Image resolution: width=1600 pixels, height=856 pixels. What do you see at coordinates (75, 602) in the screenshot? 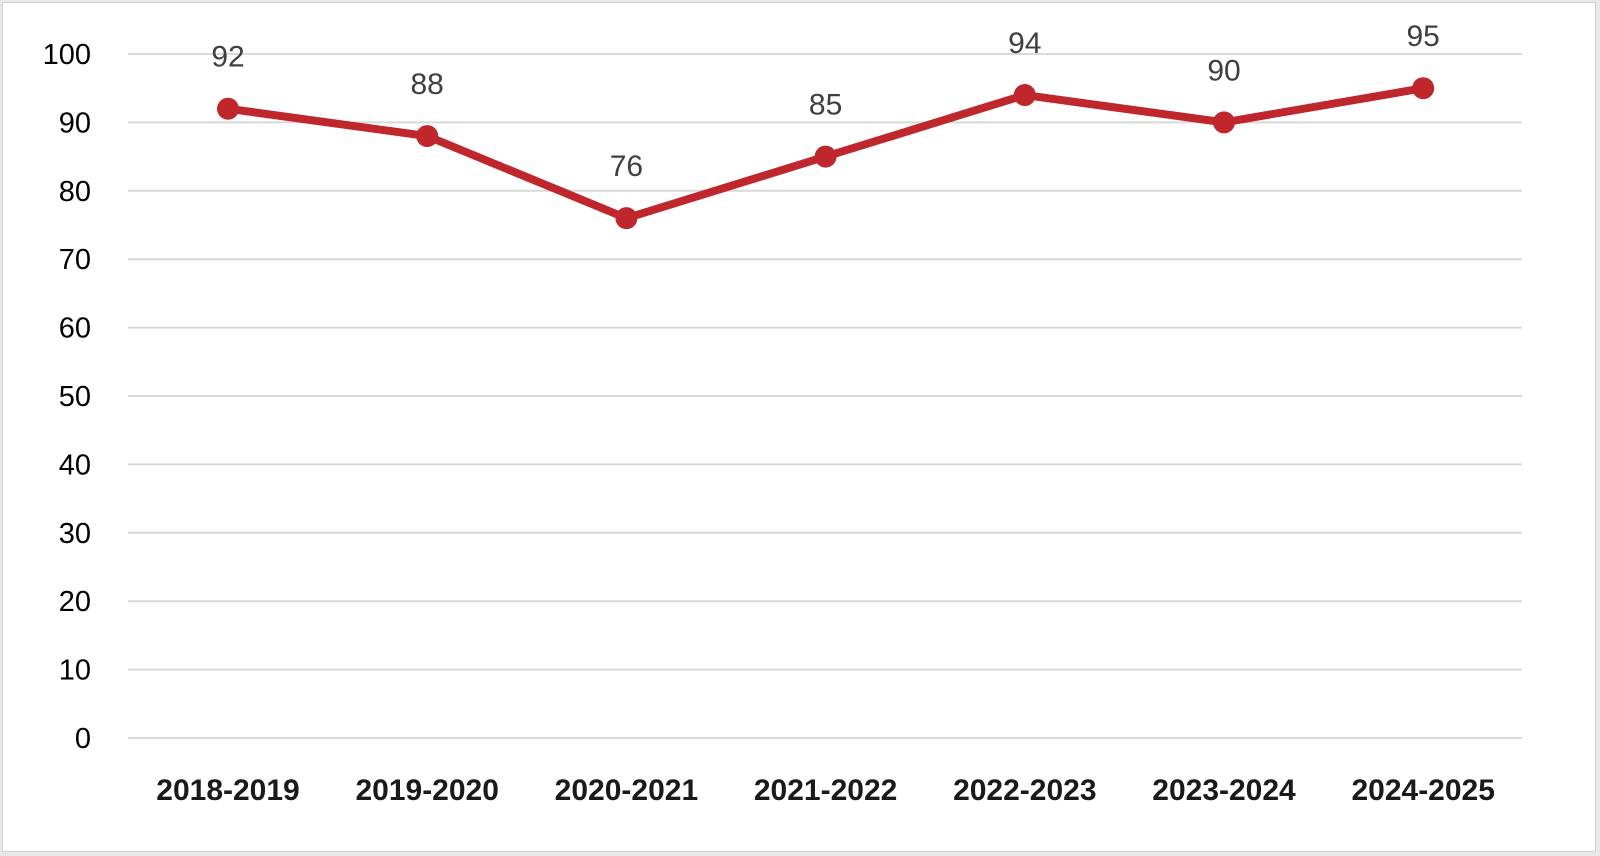
I see `y-tick-label: 20` at bounding box center [75, 602].